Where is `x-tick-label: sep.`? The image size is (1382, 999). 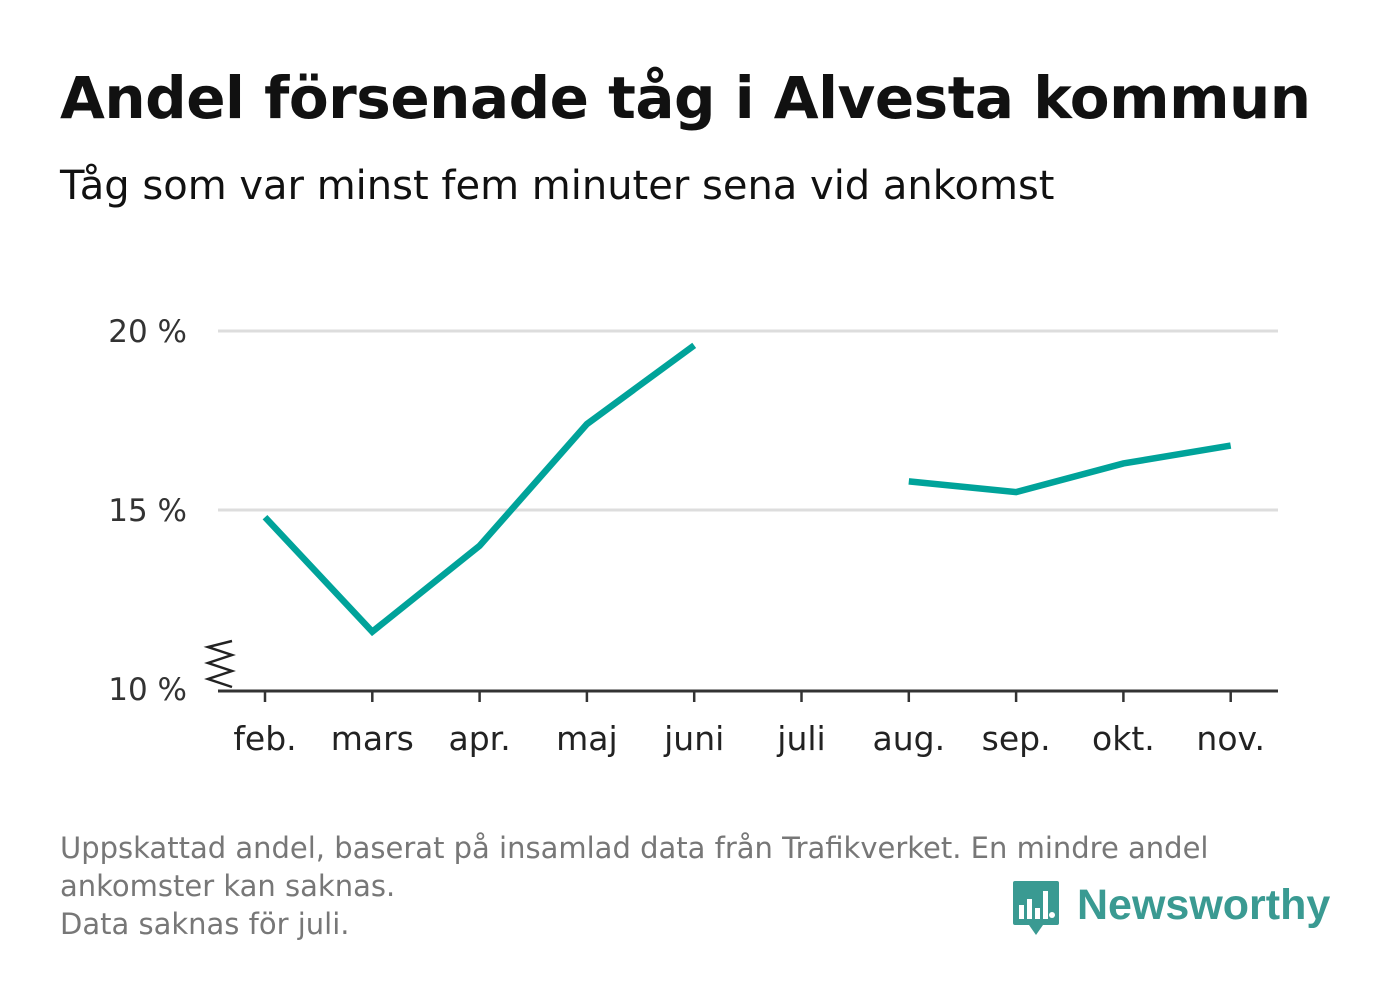 x-tick-label: sep. is located at coordinates (1016, 738).